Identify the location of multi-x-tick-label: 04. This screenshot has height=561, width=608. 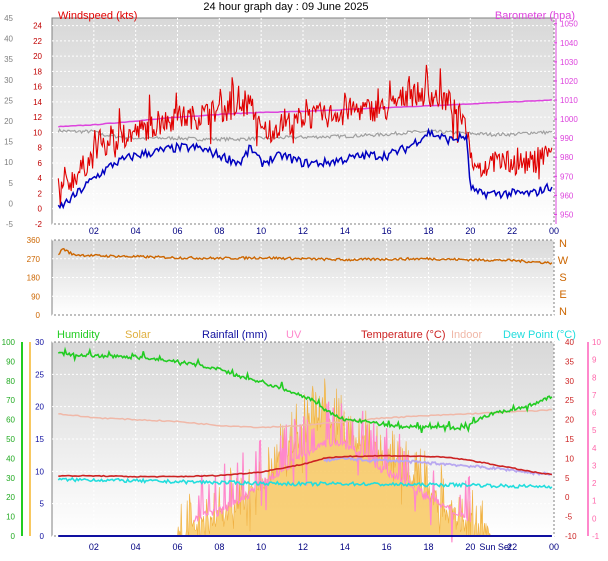
(136, 547).